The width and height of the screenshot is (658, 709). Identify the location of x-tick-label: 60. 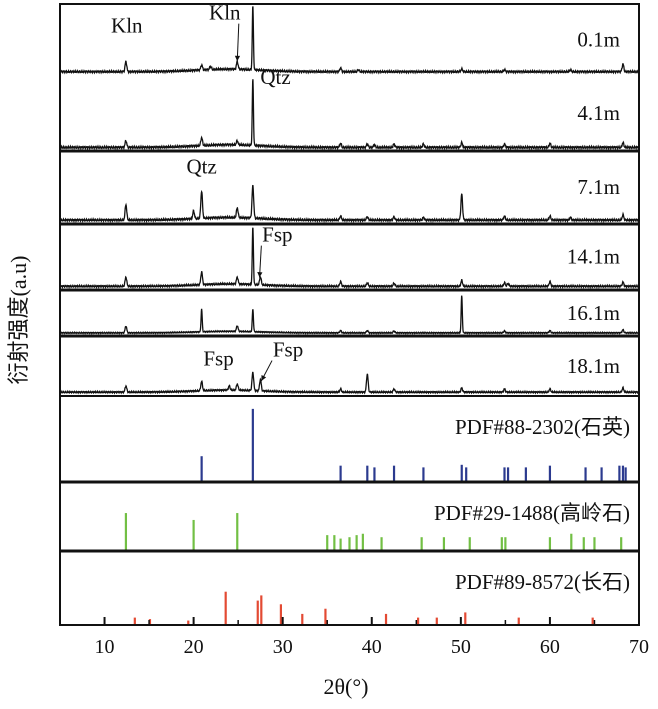
(550, 647).